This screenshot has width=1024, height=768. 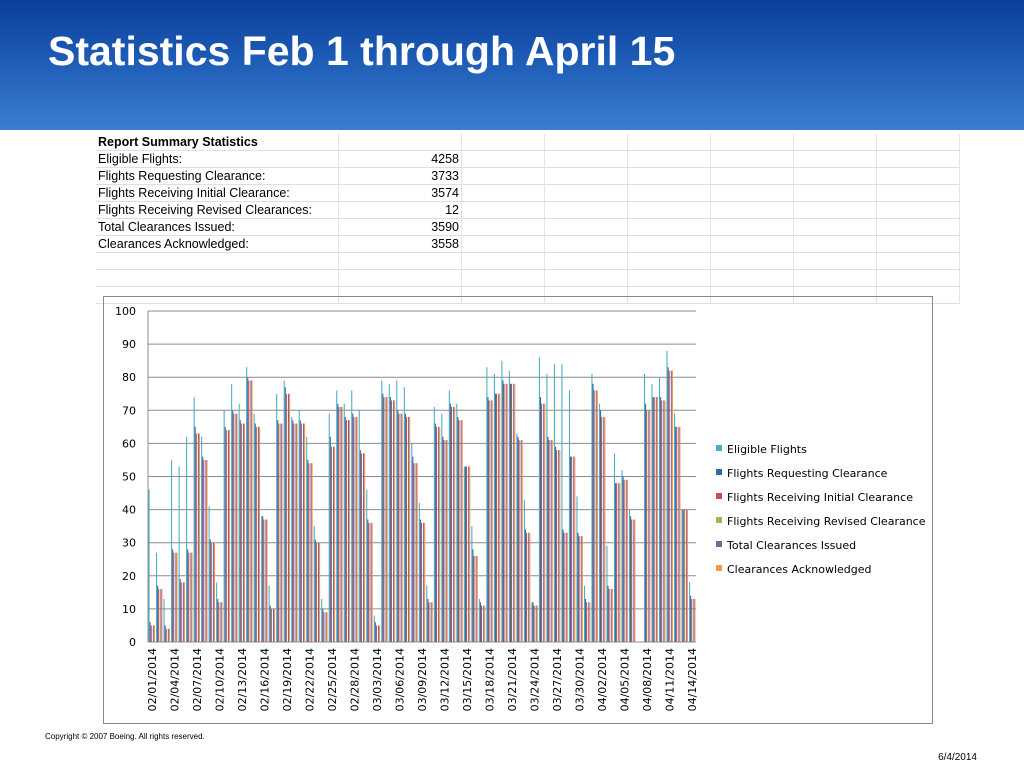 I want to click on x-tick-label: 02/01/2014, so click(x=152, y=679).